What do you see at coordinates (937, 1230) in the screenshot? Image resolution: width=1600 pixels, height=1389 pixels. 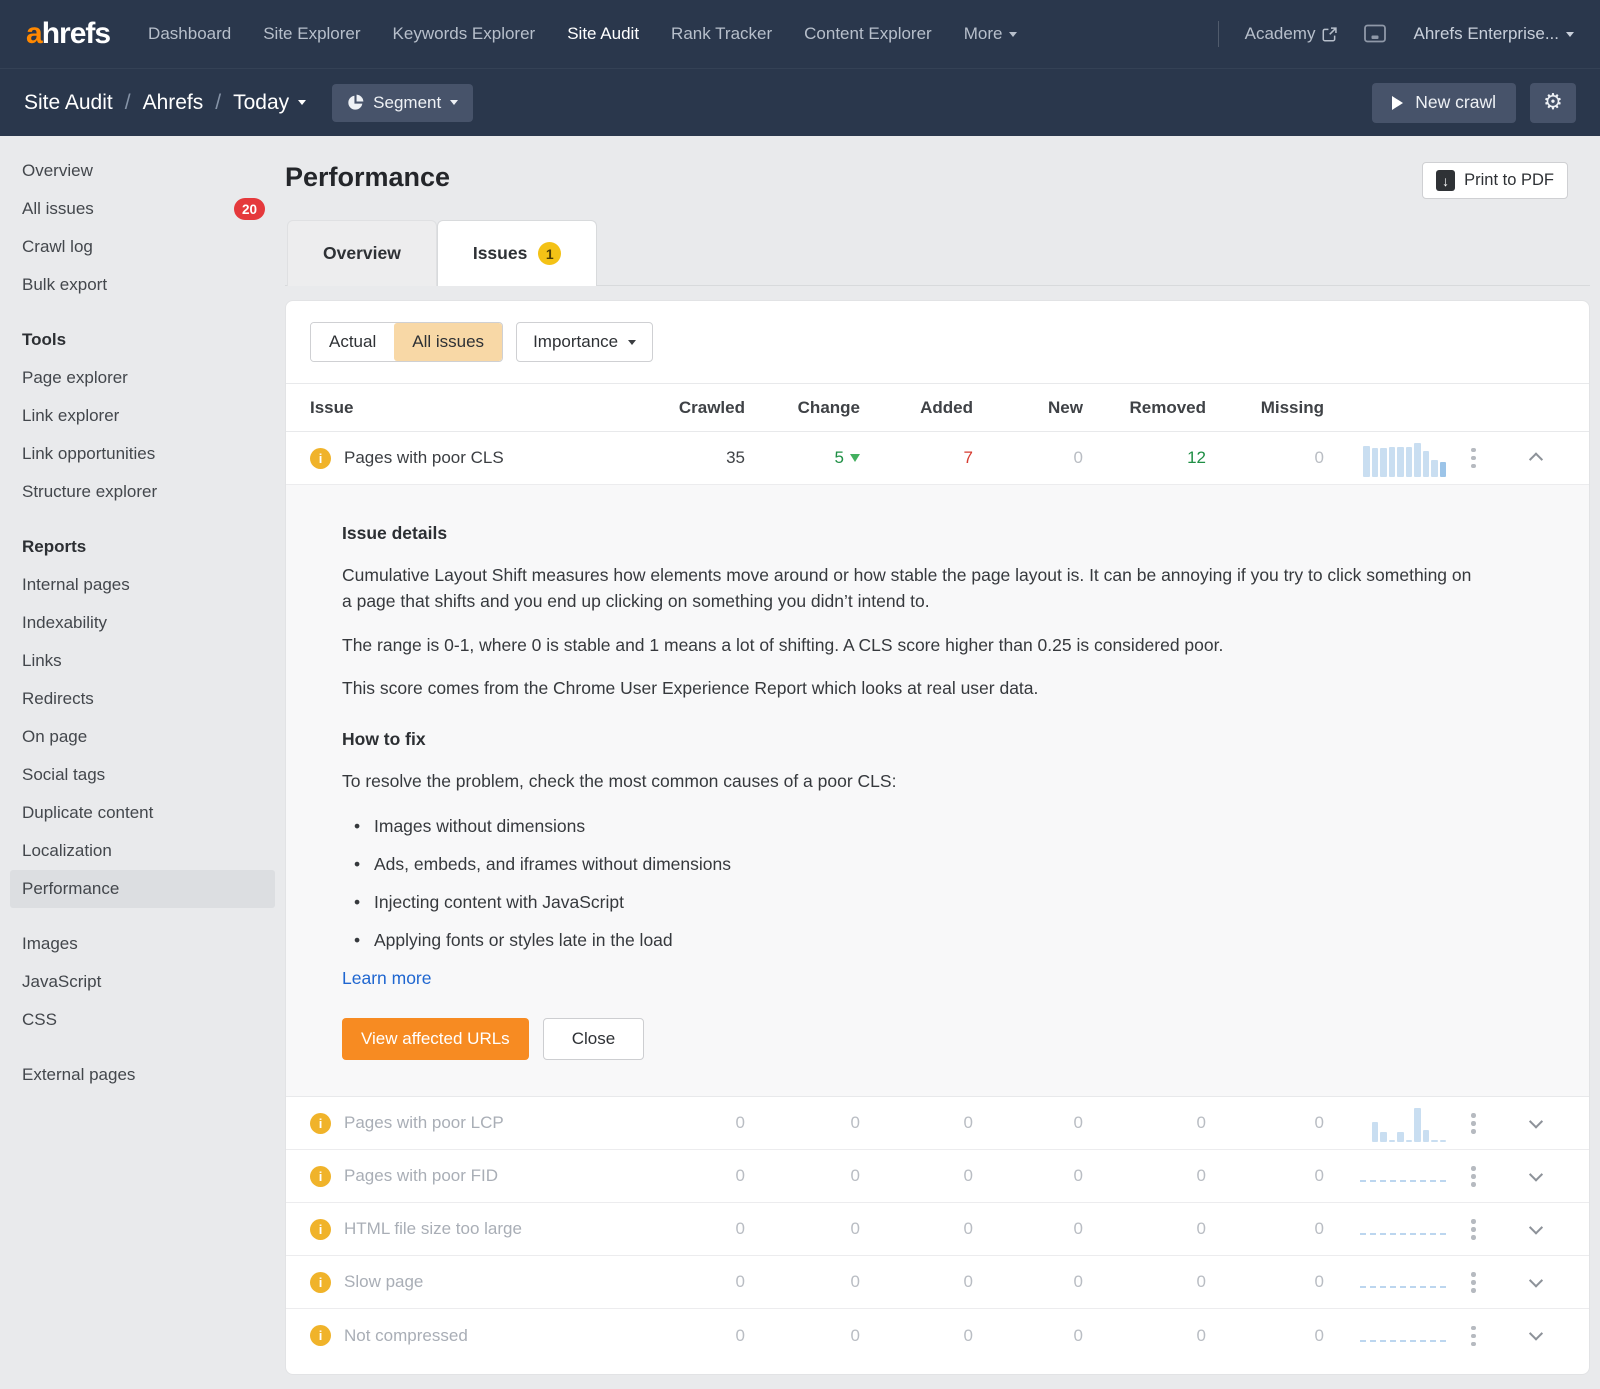 I see `issue-row-html-file-size-too-large: i HTML file size too large 0 0 0 0 0 0` at bounding box center [937, 1230].